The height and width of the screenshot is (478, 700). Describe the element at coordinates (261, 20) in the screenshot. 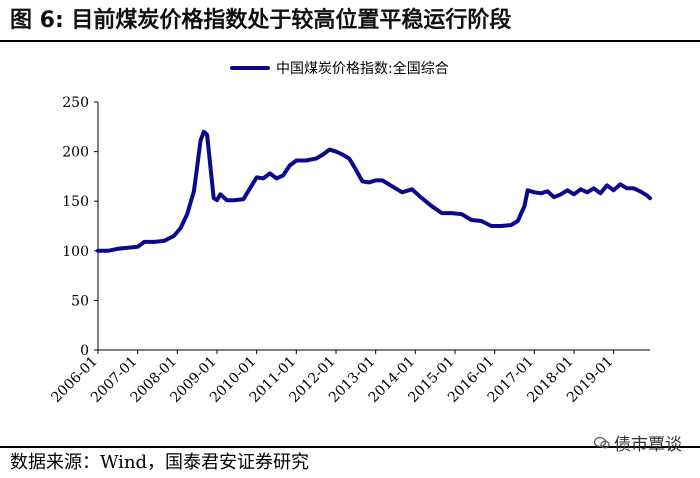

I see `figure-title: 图 6: 目前煤炭价格指数处于较高位置平稳运行阶段` at that location.